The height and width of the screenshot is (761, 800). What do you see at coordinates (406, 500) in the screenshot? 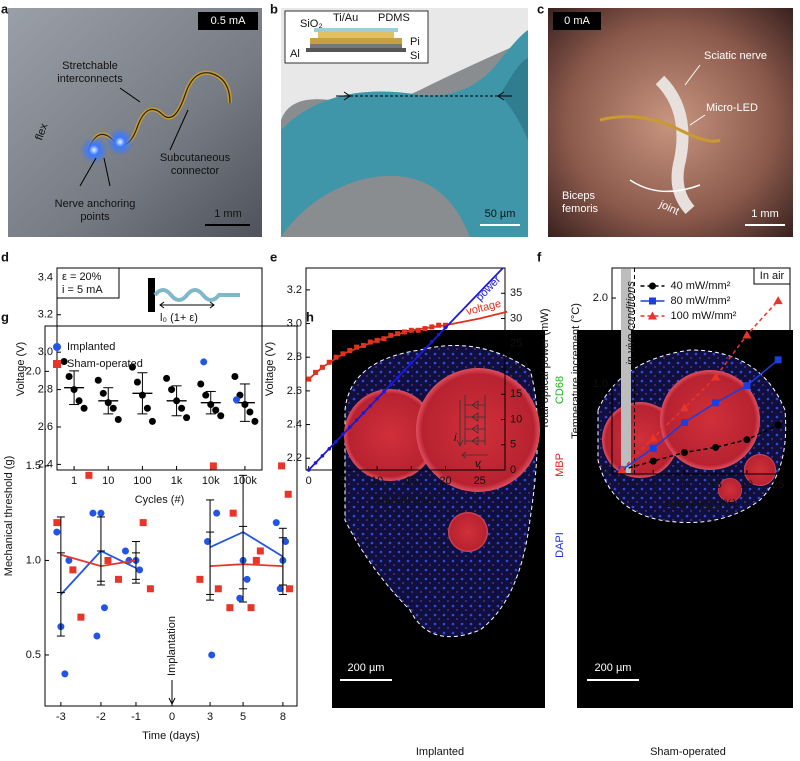
I see `x-axis-label: Current (mA)` at bounding box center [406, 500].